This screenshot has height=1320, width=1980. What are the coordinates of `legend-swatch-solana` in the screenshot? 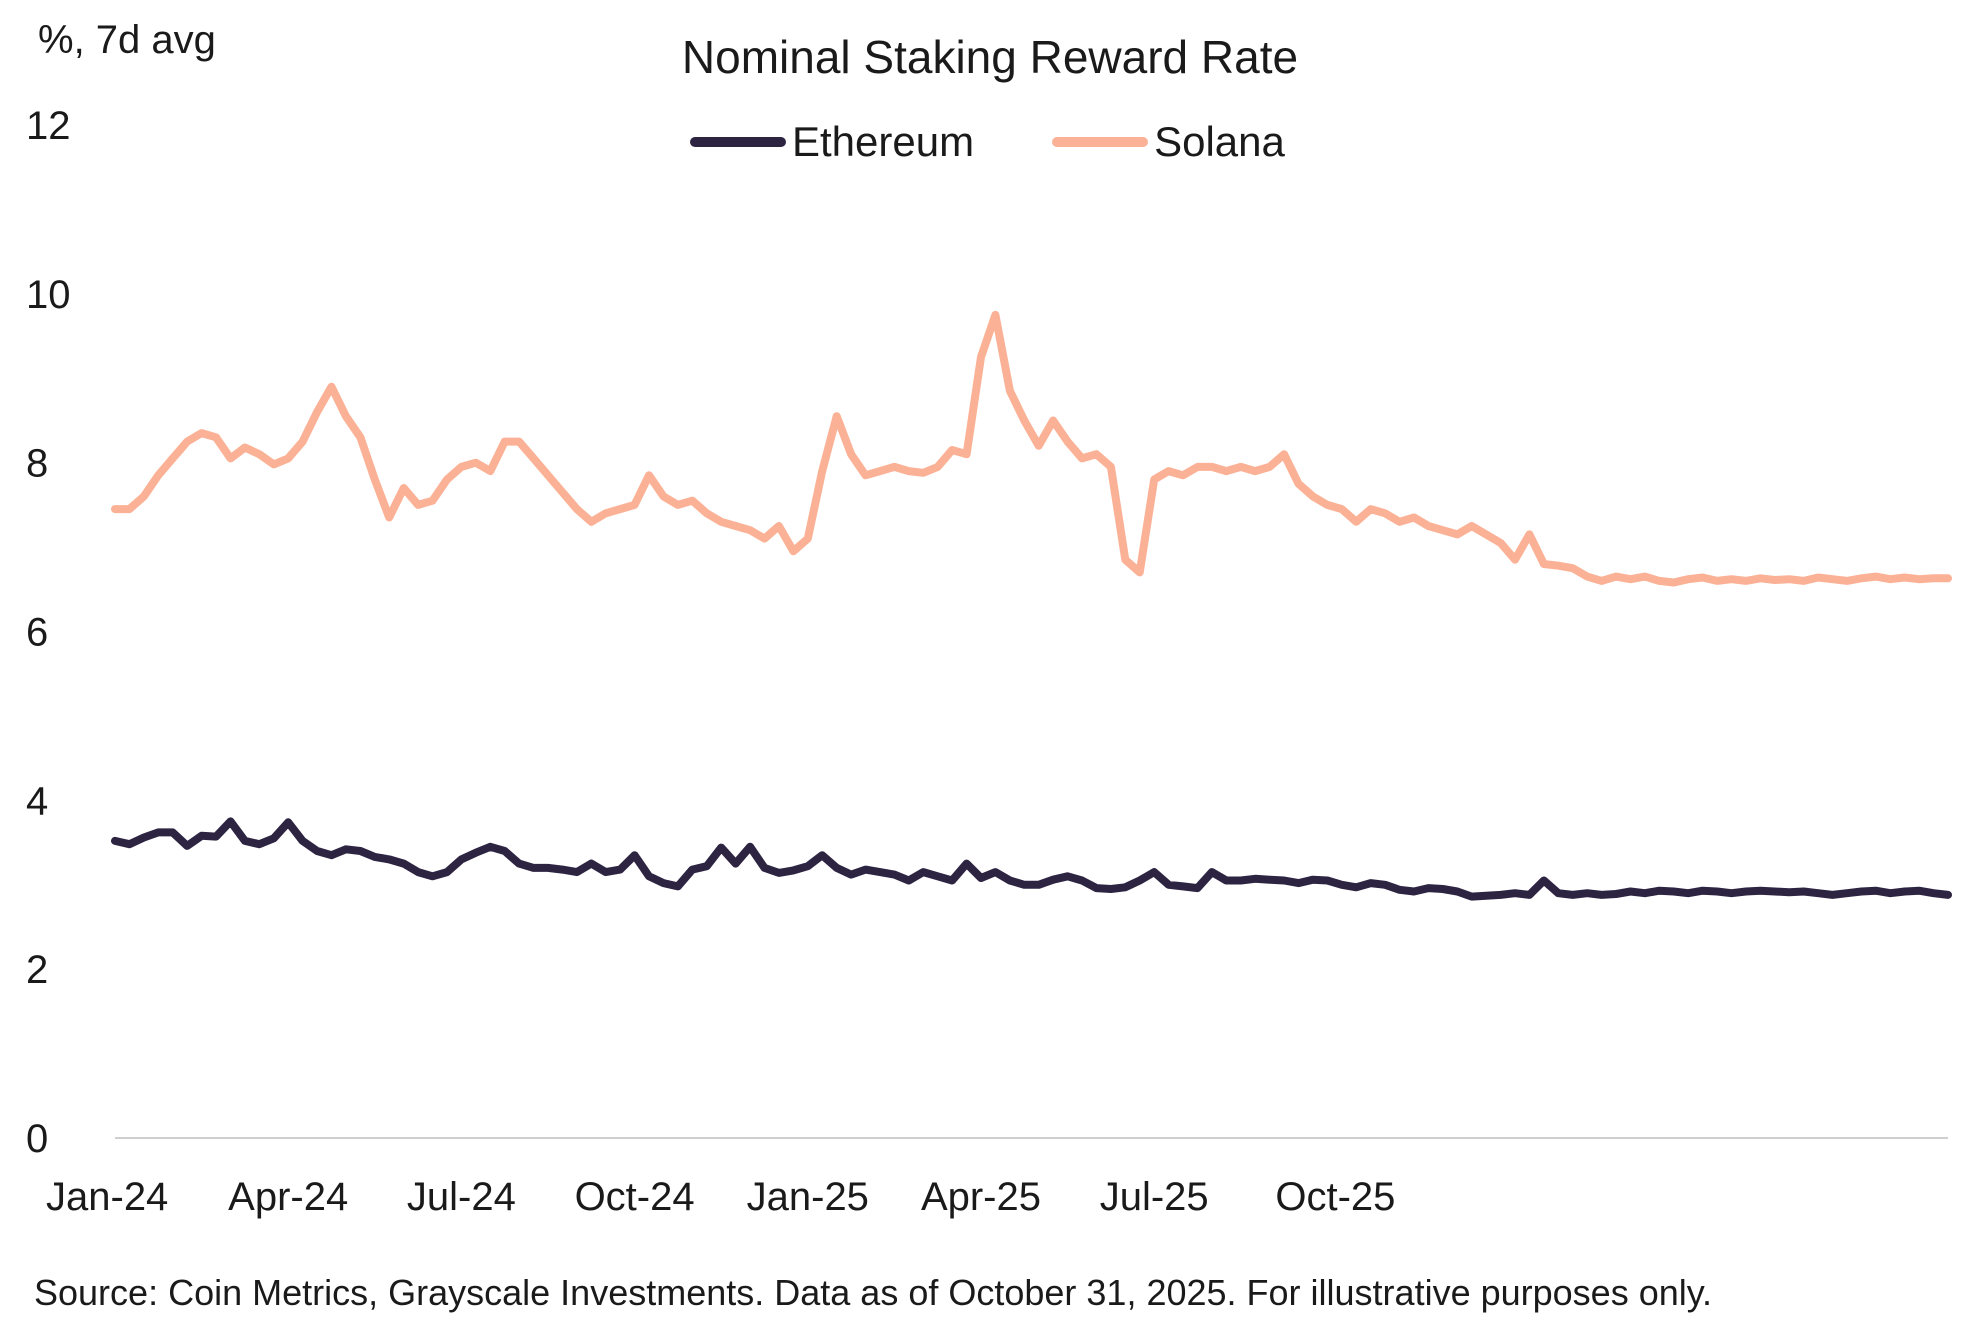 It's located at (1100, 142).